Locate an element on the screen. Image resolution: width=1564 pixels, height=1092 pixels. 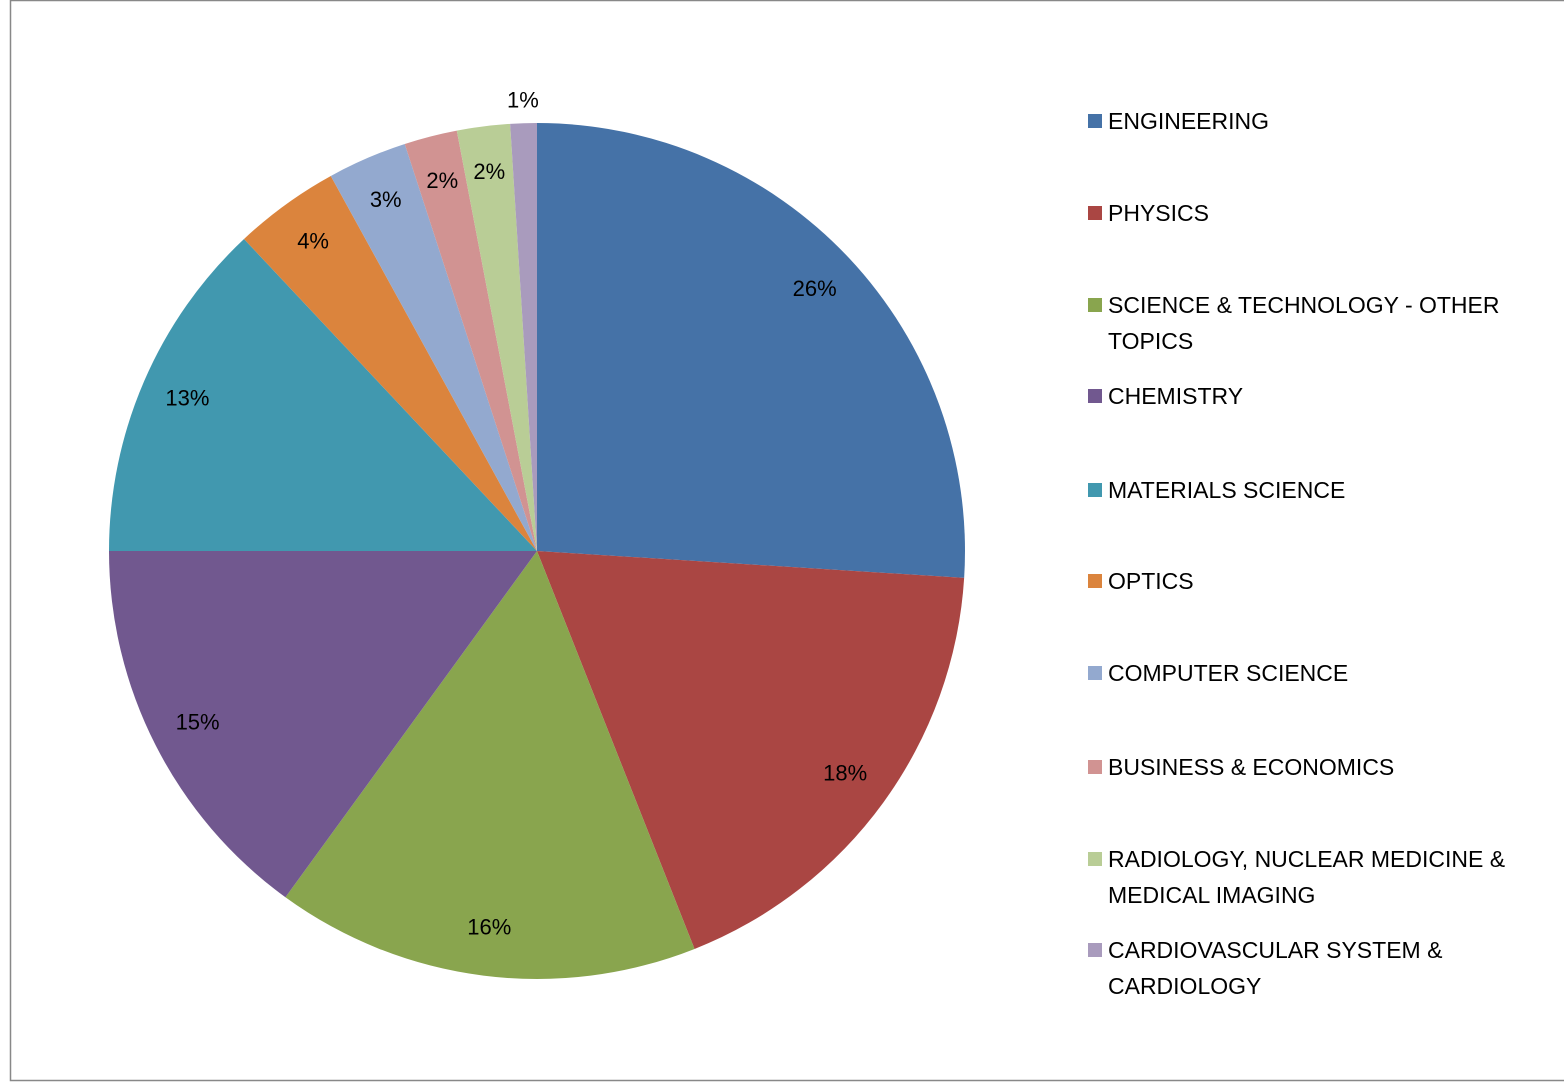
legend-label: SCIENCE & TECHNOLOGY - OTHER TOPICS is located at coordinates (1304, 323).